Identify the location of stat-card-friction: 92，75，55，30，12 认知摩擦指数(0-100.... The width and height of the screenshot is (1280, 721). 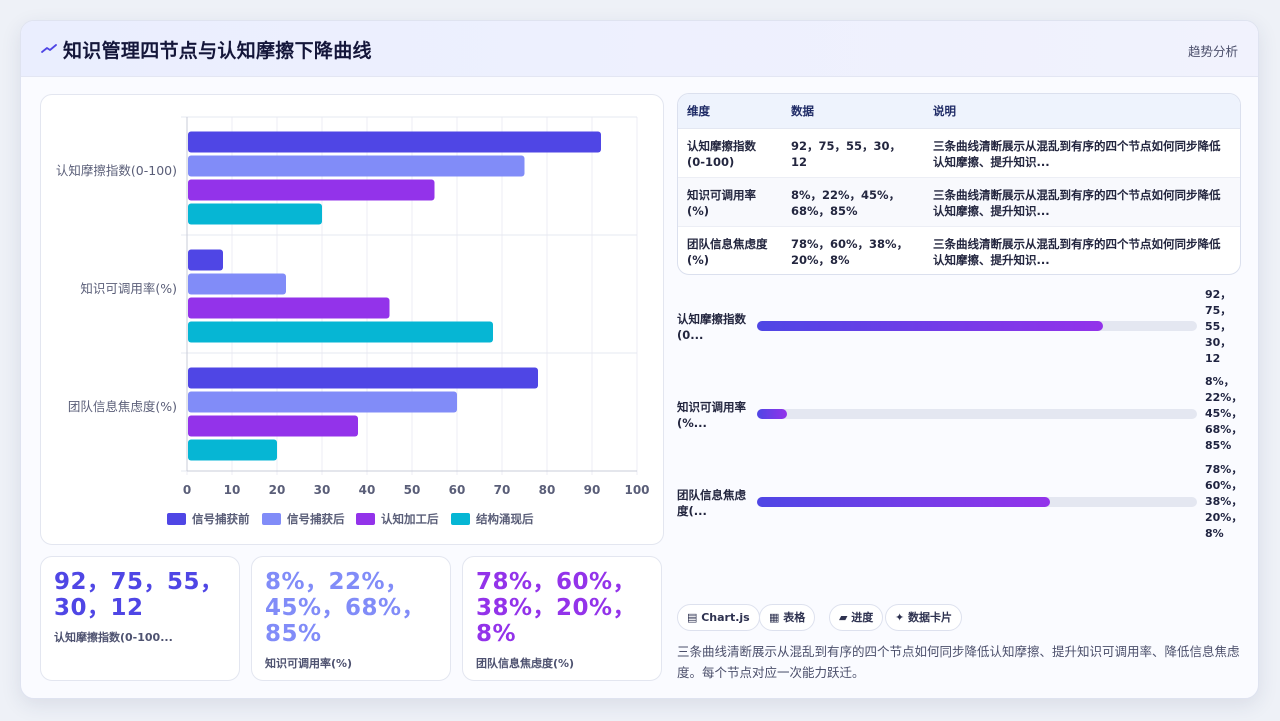
(140, 618).